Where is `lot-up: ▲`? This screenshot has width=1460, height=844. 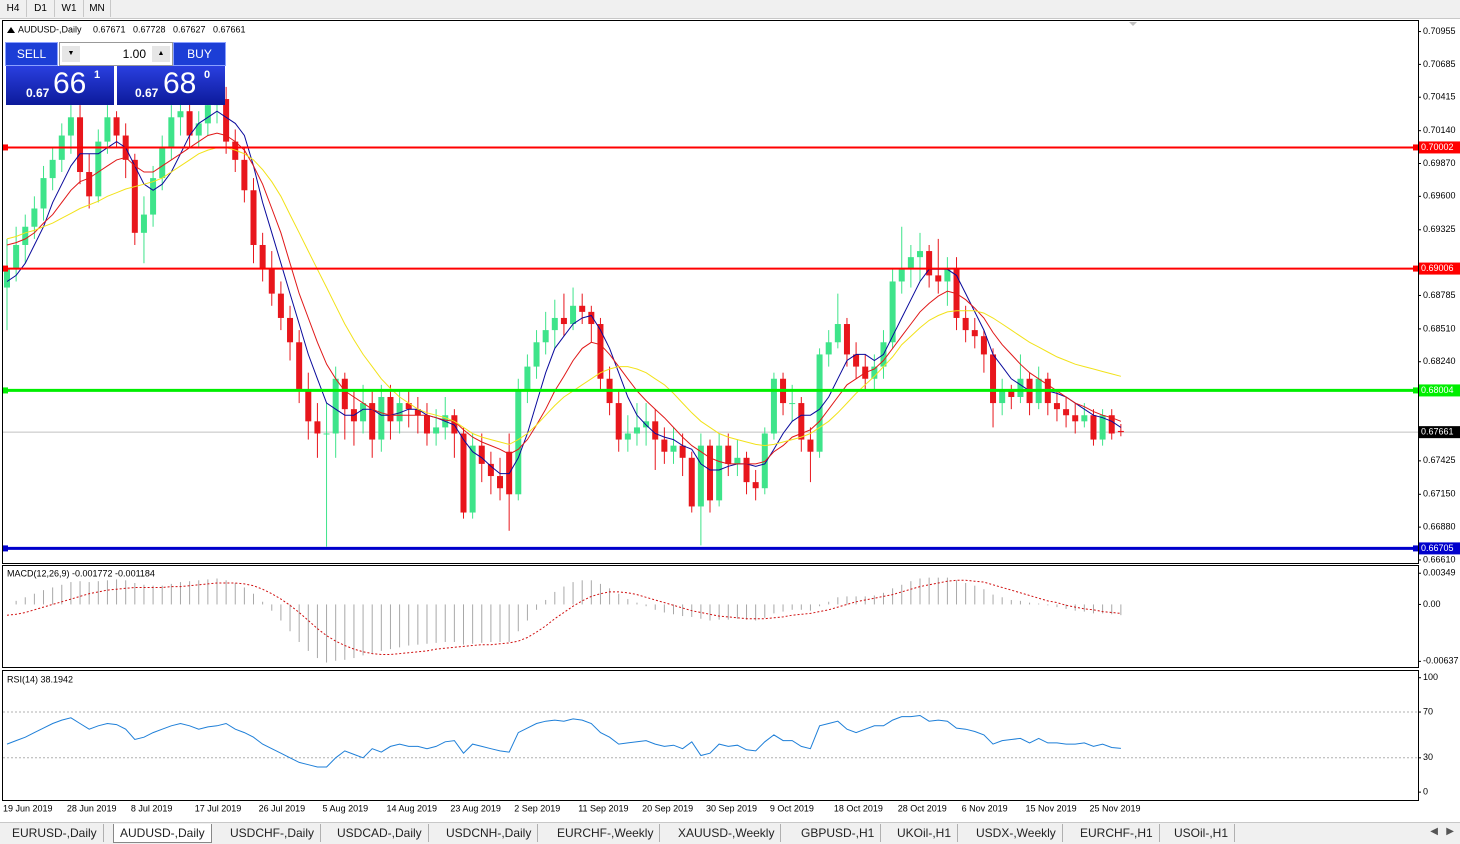
lot-up: ▲ is located at coordinates (161, 54).